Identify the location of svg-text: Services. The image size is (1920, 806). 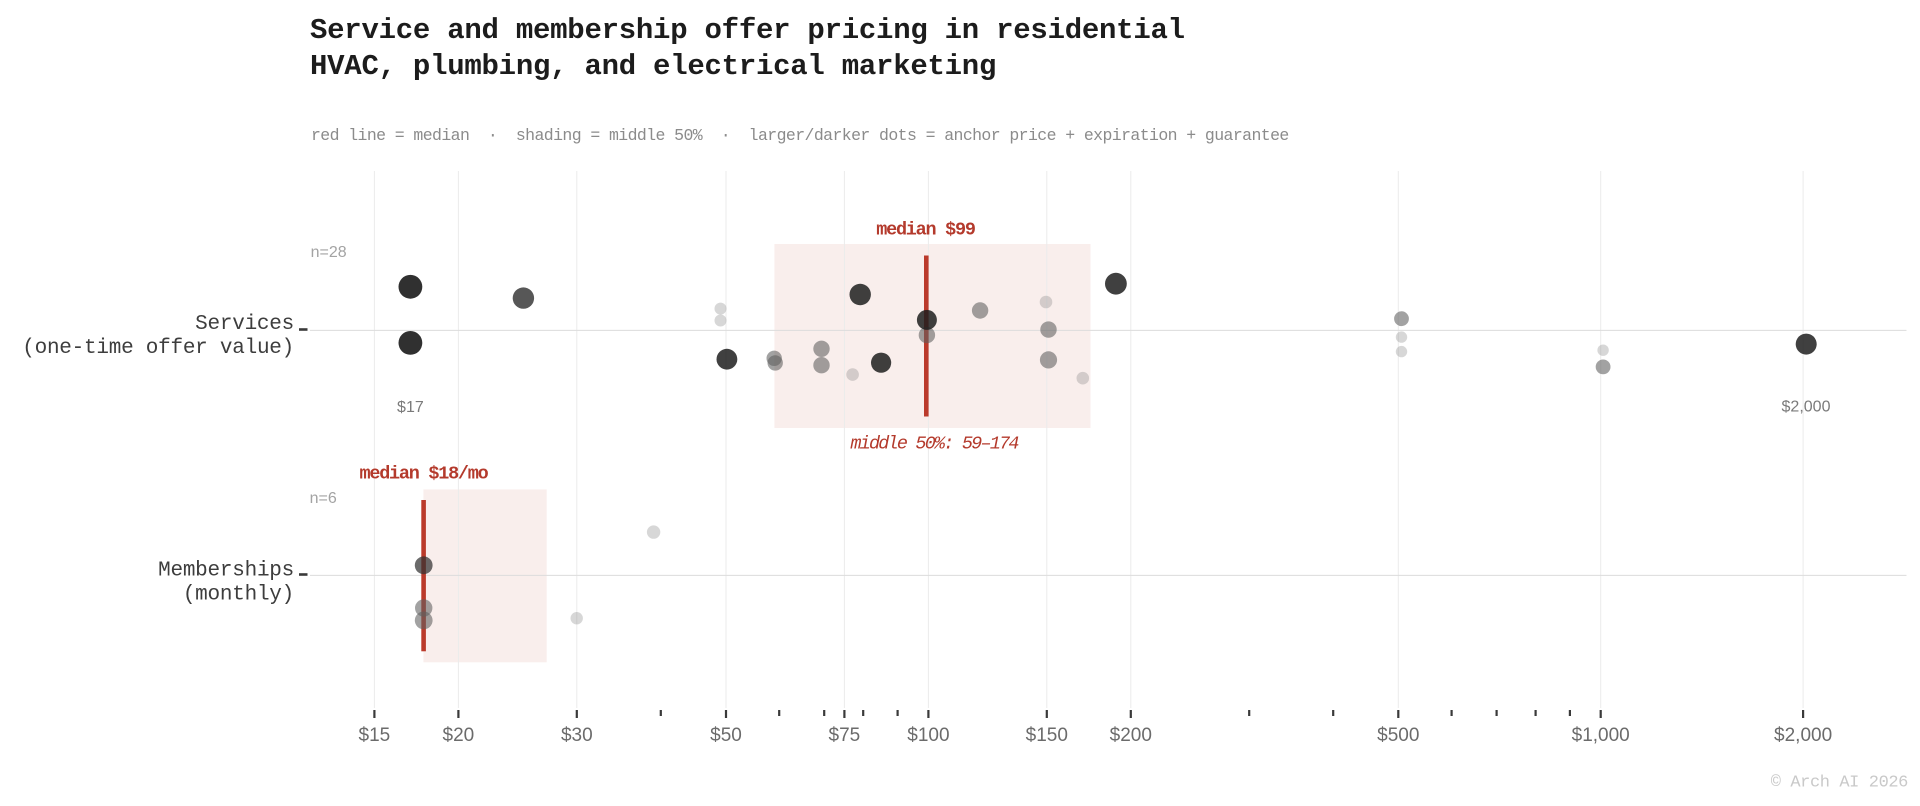
(244, 324).